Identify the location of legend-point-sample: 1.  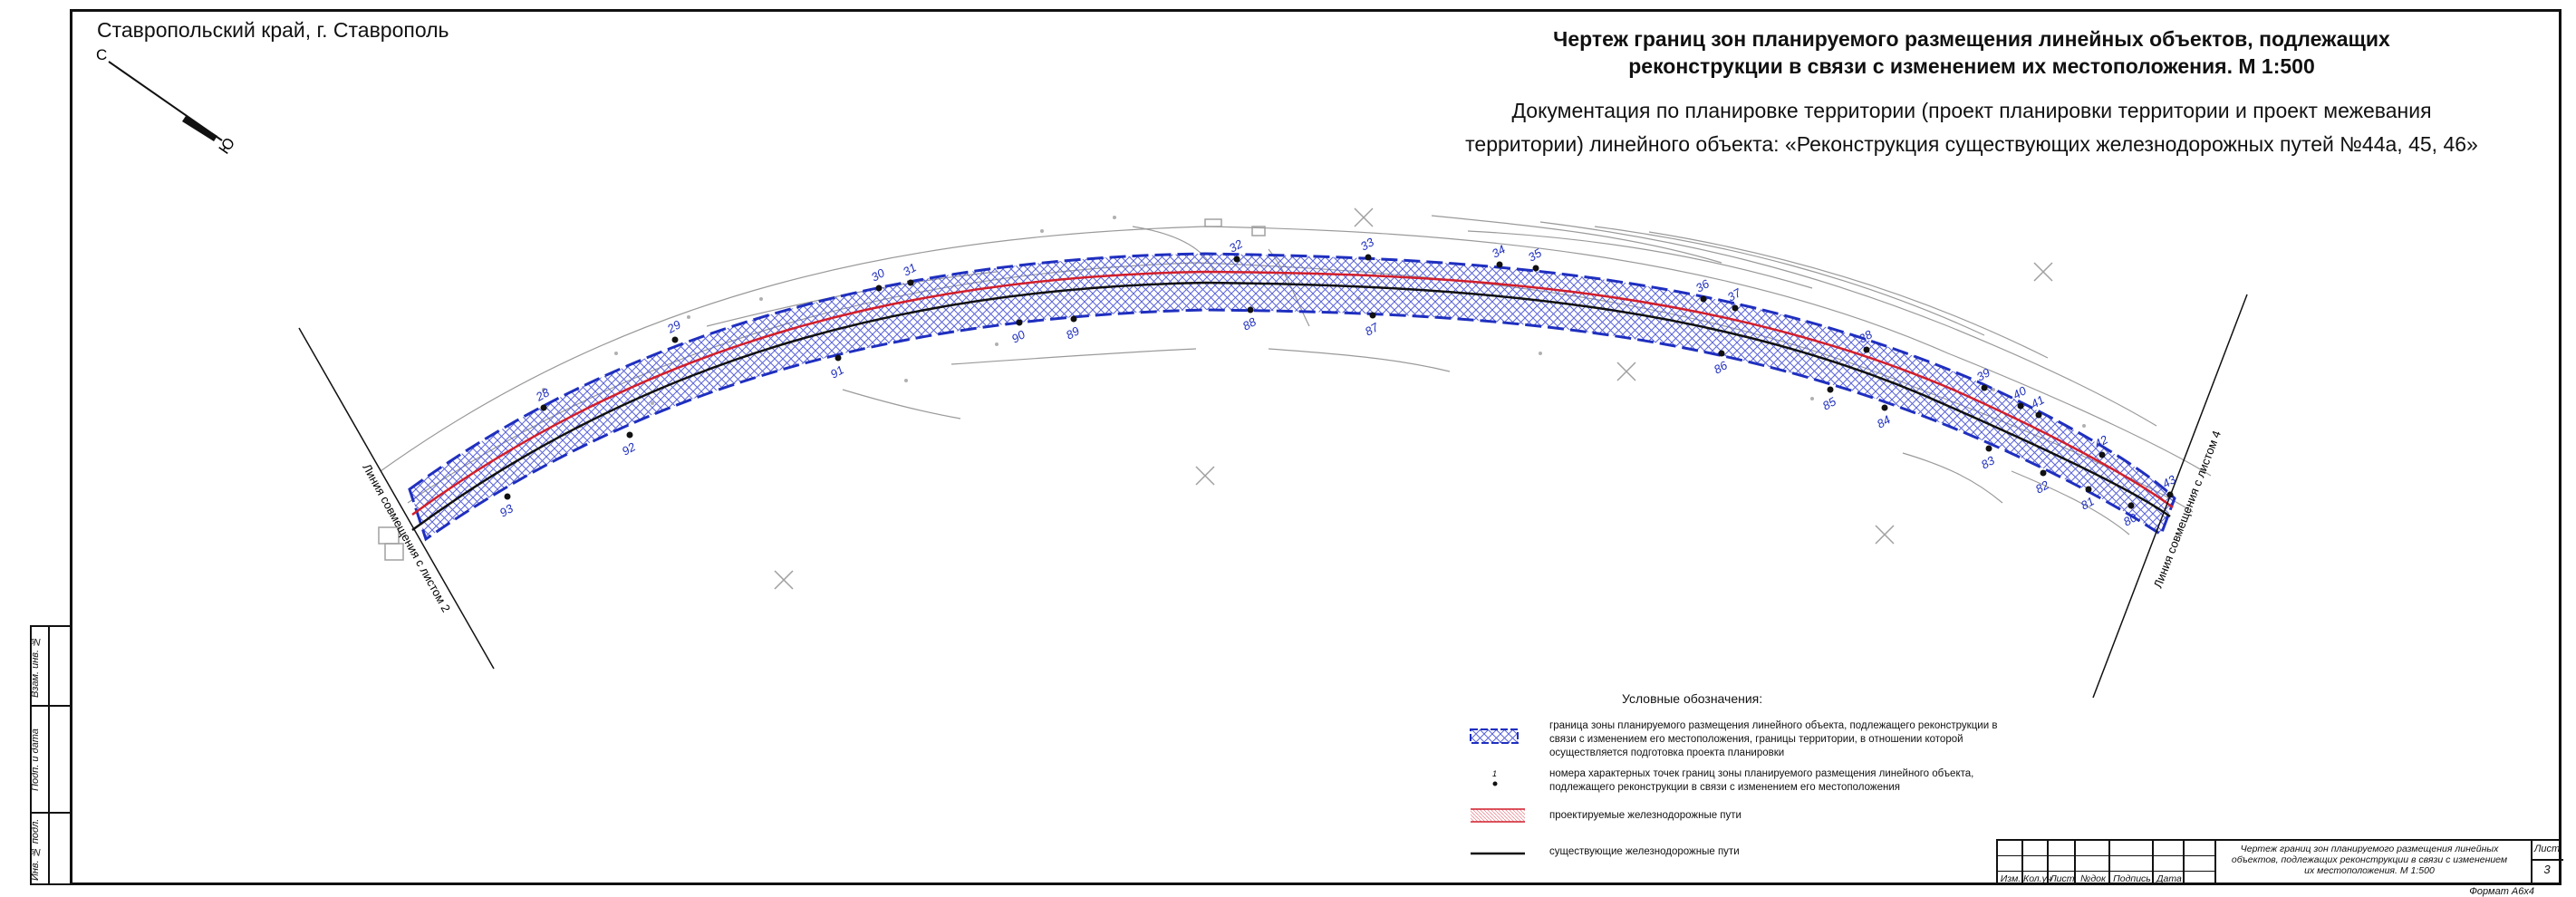
(1494, 773).